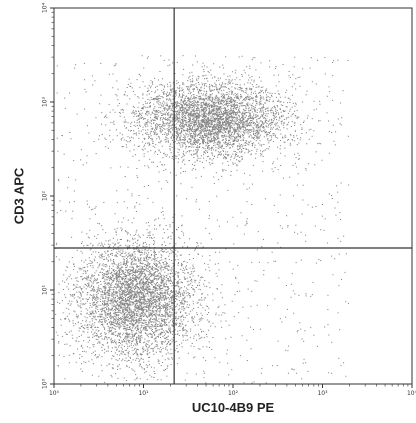 Image resolution: width=416 pixels, height=423 pixels. Describe the element at coordinates (45, 289) in the screenshot. I see `y-tick-label: 10¹` at that location.